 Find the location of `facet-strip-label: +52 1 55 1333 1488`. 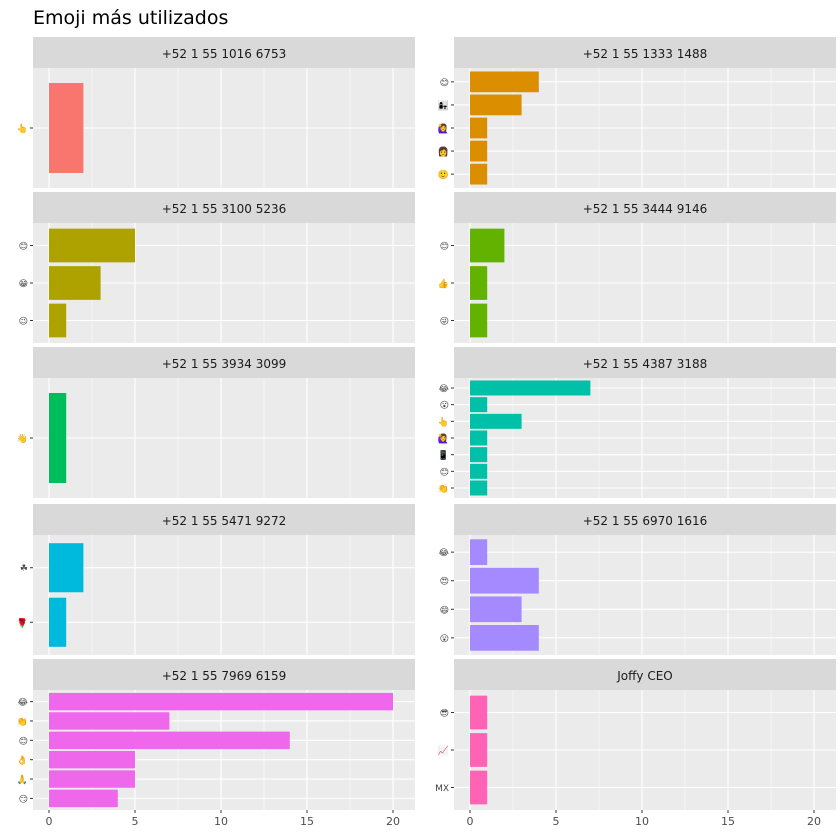

facet-strip-label: +52 1 55 1333 1488 is located at coordinates (645, 54).